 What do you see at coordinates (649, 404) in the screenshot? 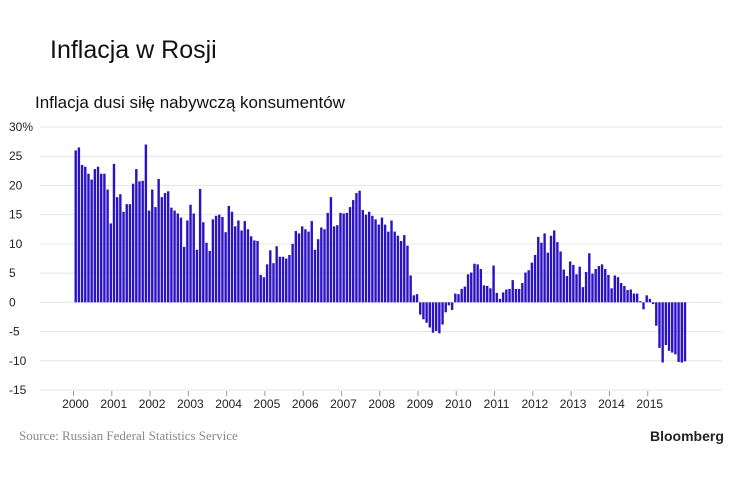
I see `x-tick-label: 2015` at bounding box center [649, 404].